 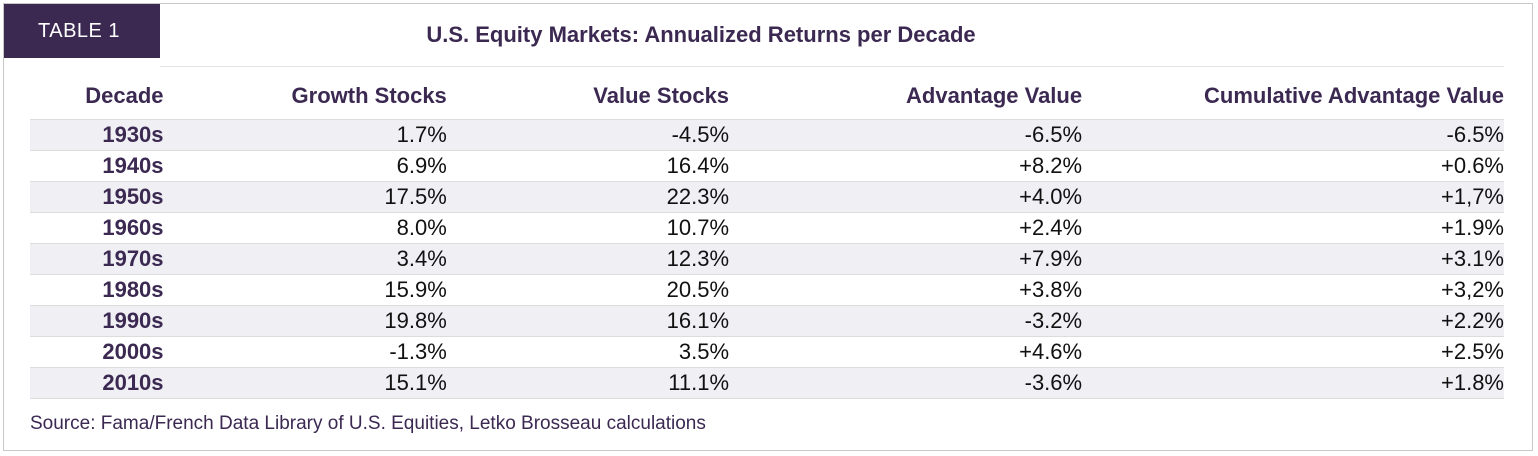 I want to click on table-tag: TABLE 1, so click(x=82, y=31).